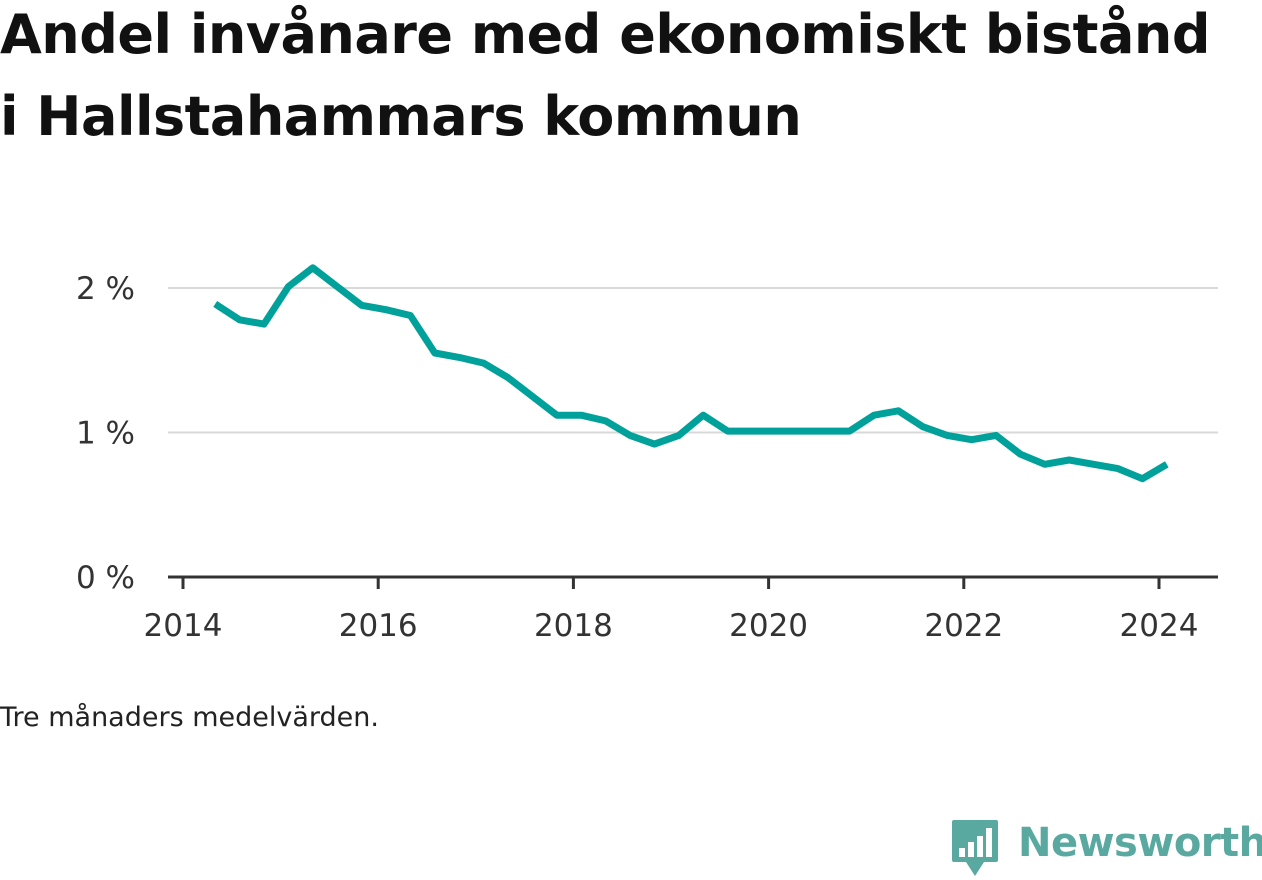 This screenshot has width=1262, height=880. What do you see at coordinates (963, 626) in the screenshot?
I see `x-tick-label: 2022` at bounding box center [963, 626].